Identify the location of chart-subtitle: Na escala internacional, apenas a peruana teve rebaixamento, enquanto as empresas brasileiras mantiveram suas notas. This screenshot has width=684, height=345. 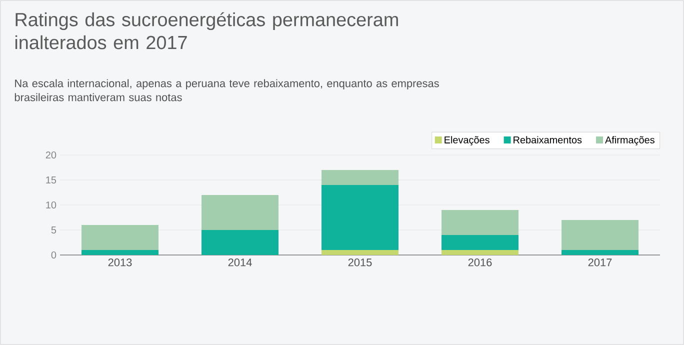
(226, 90).